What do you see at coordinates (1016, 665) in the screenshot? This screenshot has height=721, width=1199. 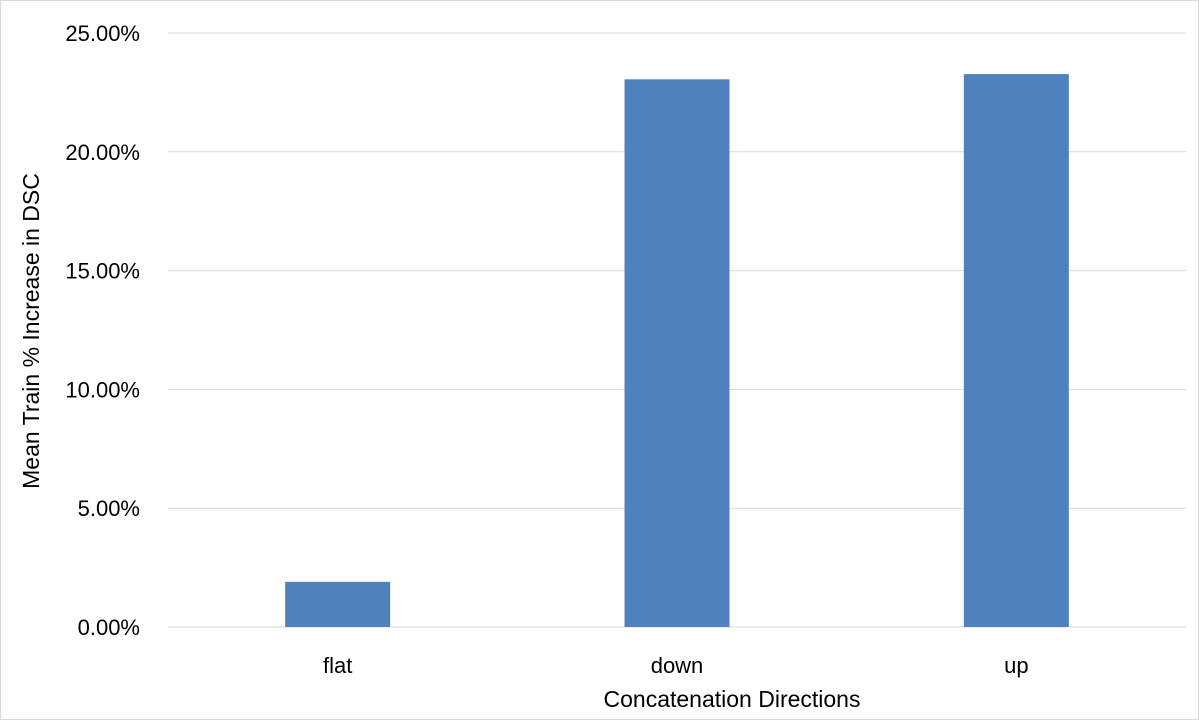 I see `x-tick-label-up: up` at bounding box center [1016, 665].